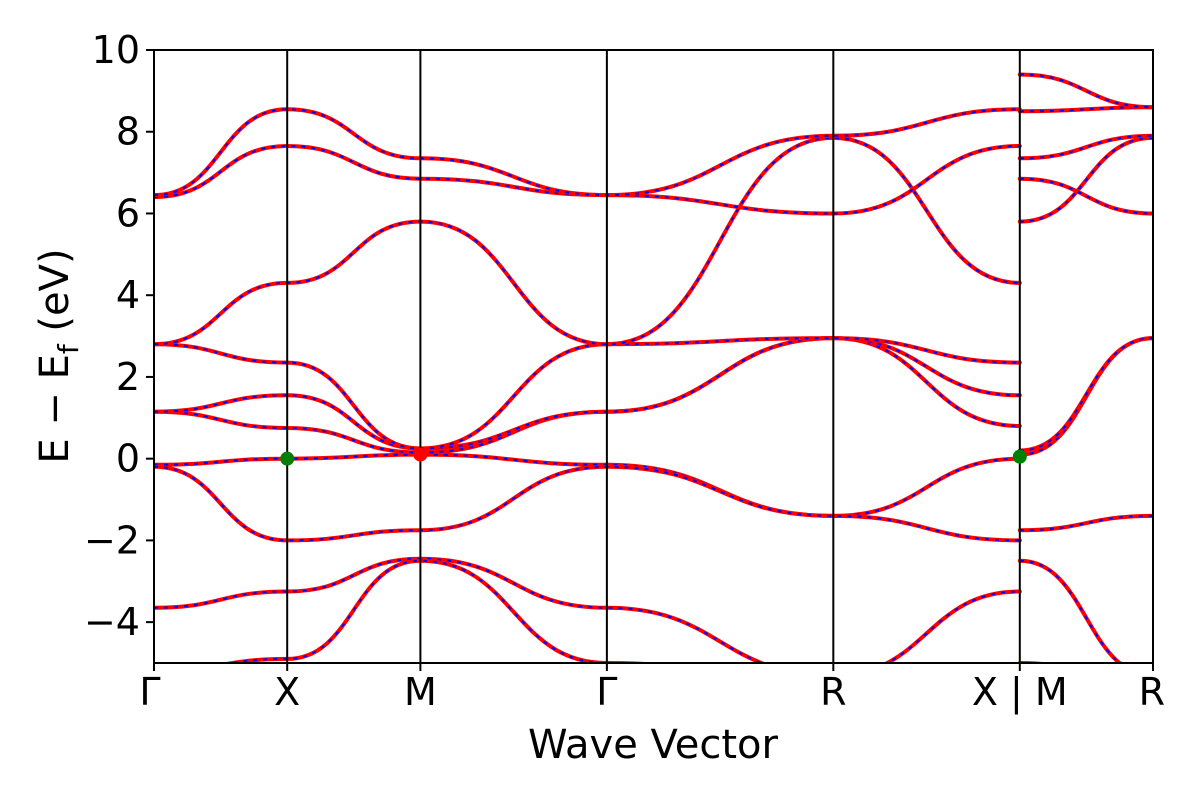 Image resolution: width=1200 pixels, height=800 pixels. What do you see at coordinates (287, 692) in the screenshot?
I see `x-tick-label-1: X` at bounding box center [287, 692].